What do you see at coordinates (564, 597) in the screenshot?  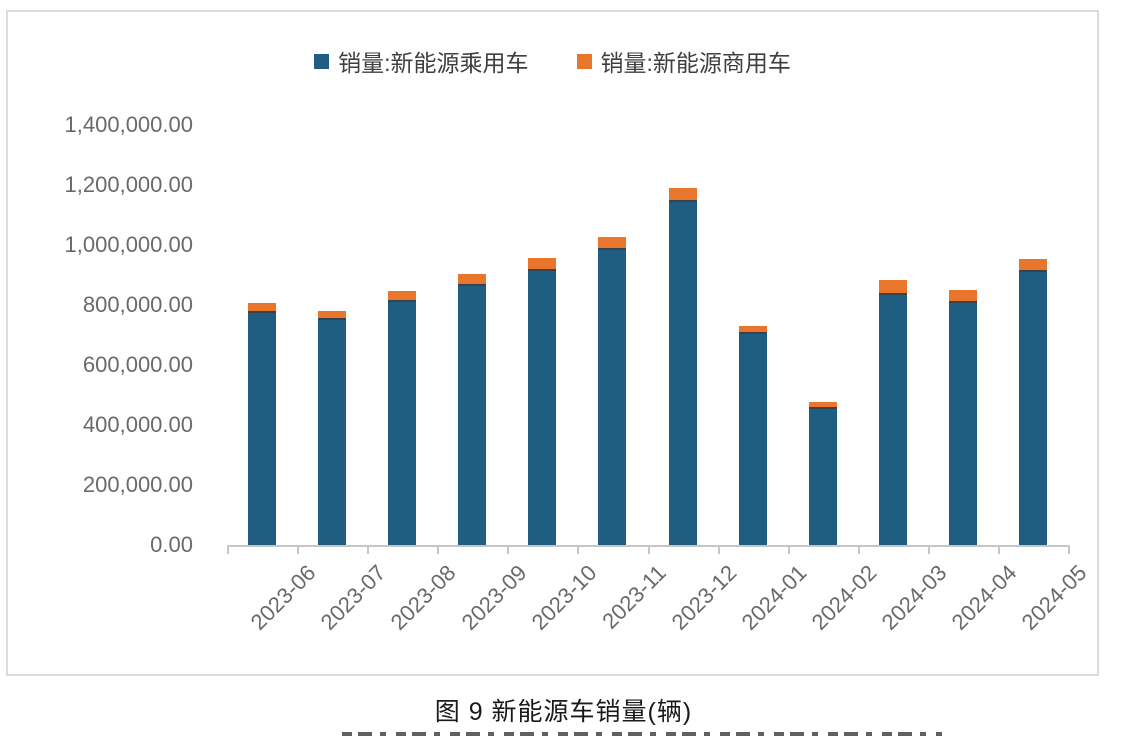 I see `x-axis-label-2023-10: 2023-10` at bounding box center [564, 597].